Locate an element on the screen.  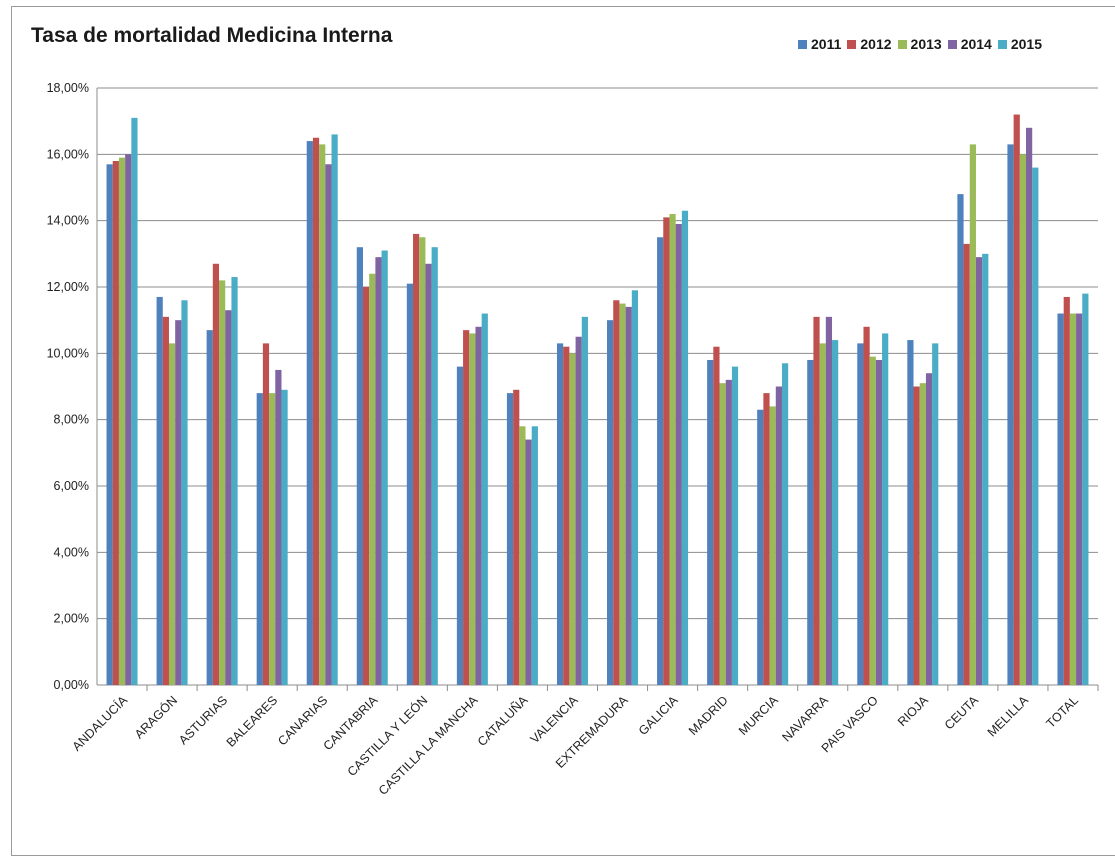
x-tick-label: BALEARES is located at coordinates (252, 721).